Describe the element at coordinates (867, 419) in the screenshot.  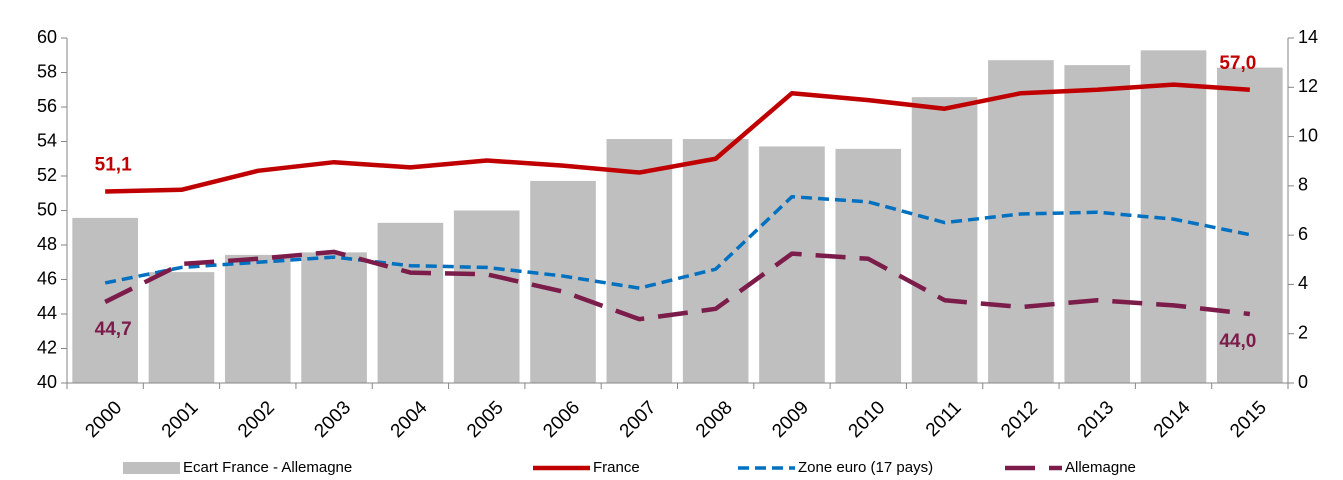
I see `x-tick-label: 2010` at that location.